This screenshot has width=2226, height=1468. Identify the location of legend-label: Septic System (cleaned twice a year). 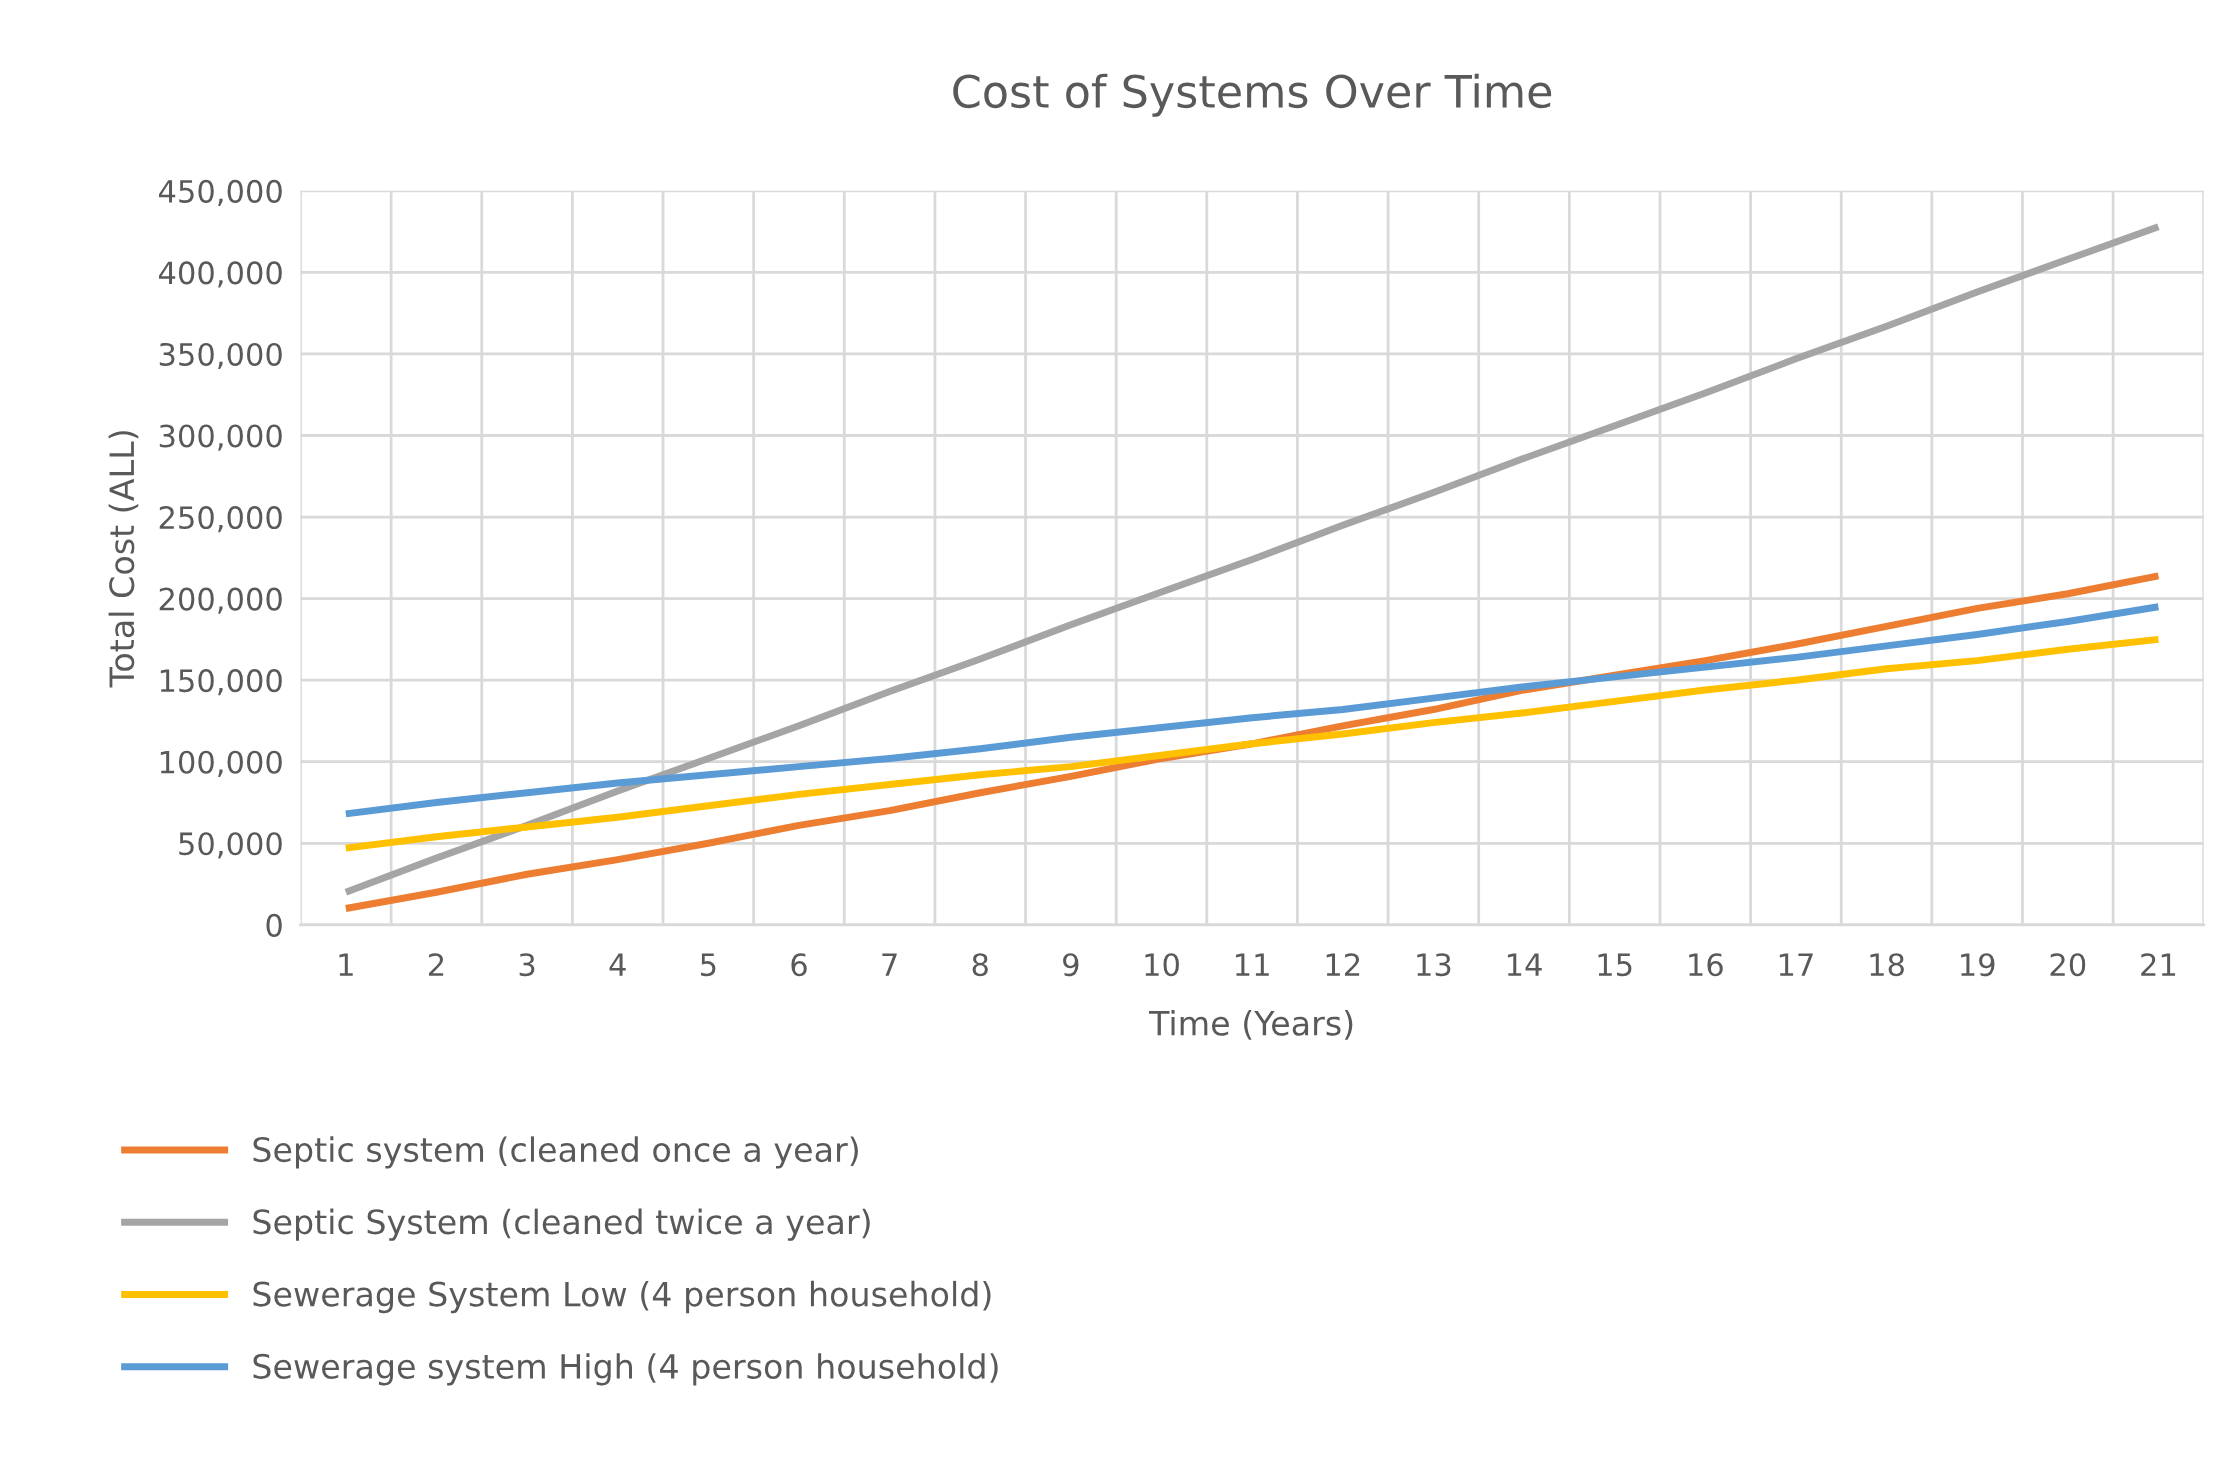
(561, 1224).